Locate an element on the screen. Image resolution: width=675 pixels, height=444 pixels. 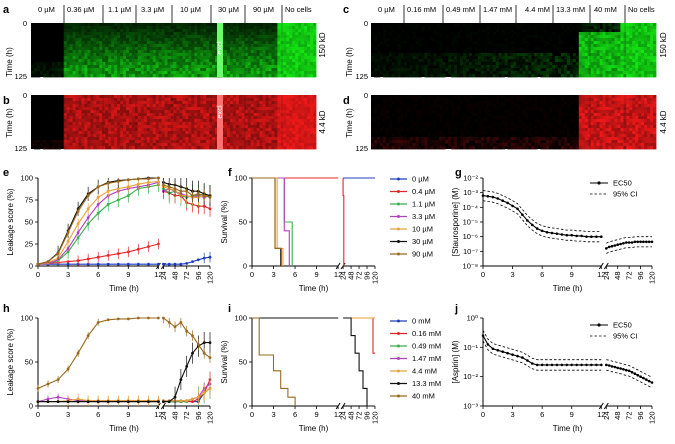
header-a-1: 0.36 µM is located at coordinates (80, 9).